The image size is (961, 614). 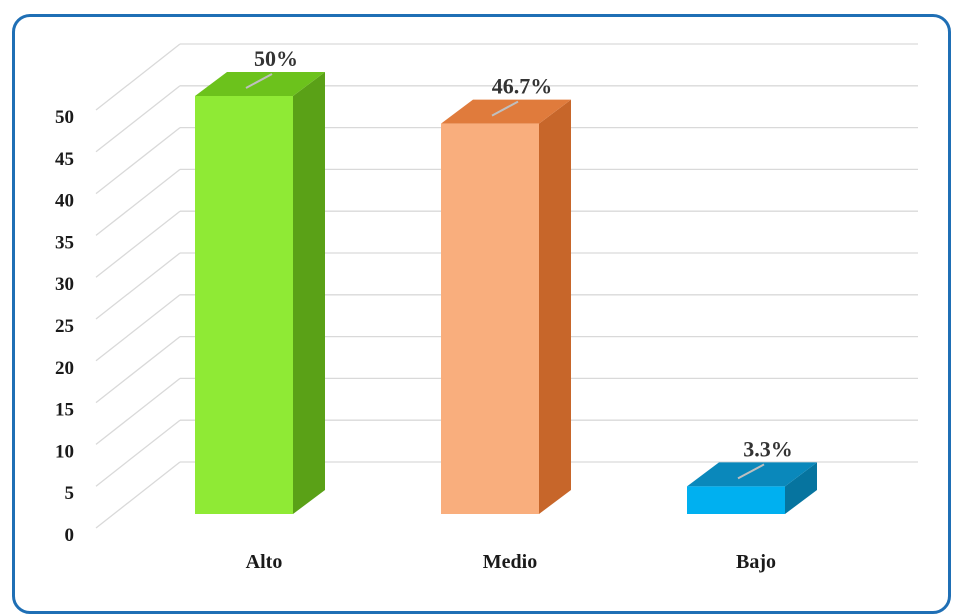 What do you see at coordinates (64, 368) in the screenshot?
I see `y-tick-label: 20` at bounding box center [64, 368].